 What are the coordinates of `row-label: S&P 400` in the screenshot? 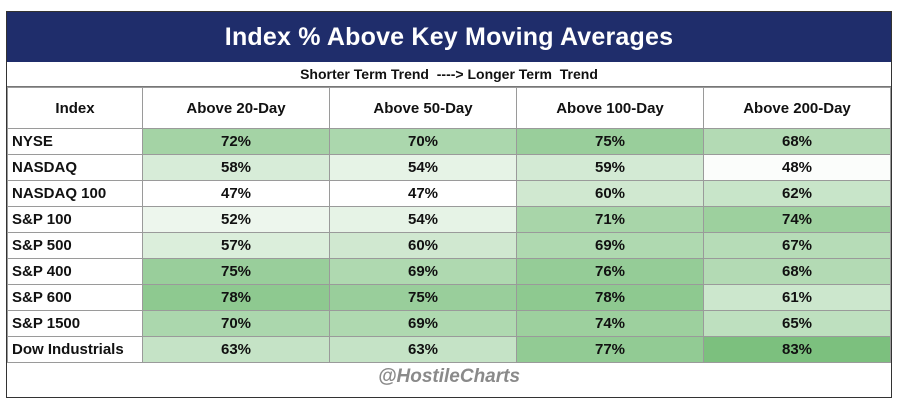 It's located at (75, 271).